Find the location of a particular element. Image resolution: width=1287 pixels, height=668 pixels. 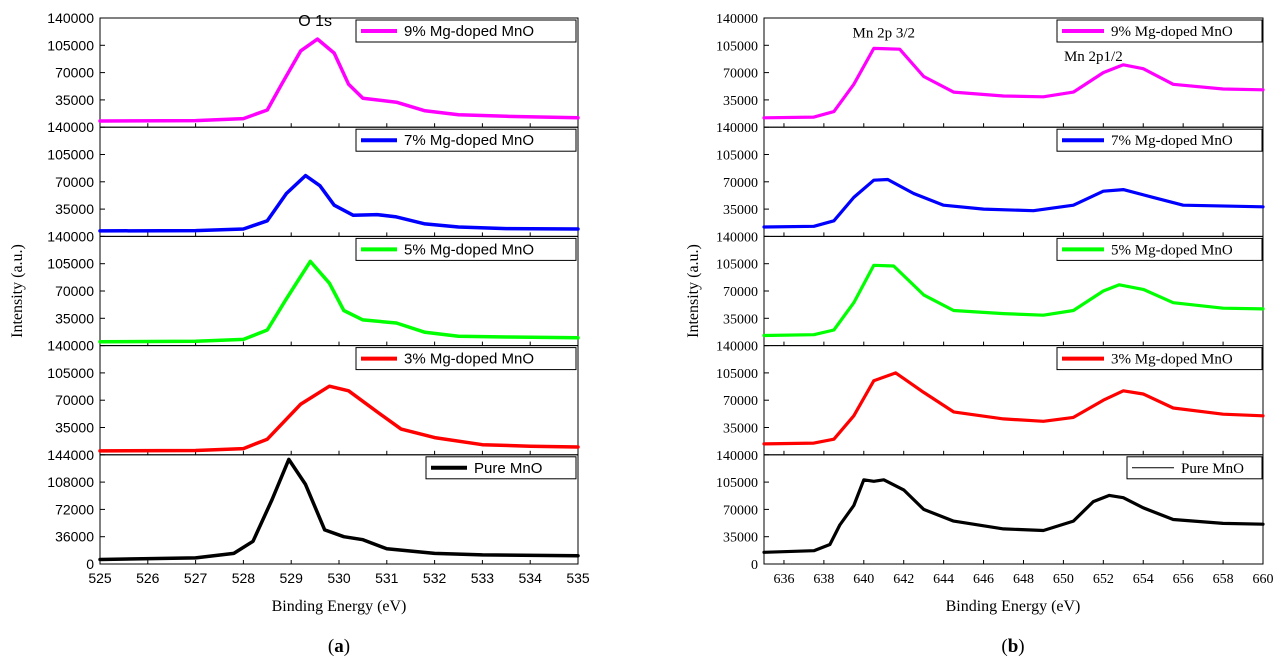

x-tick-label: 527 is located at coordinates (196, 578).